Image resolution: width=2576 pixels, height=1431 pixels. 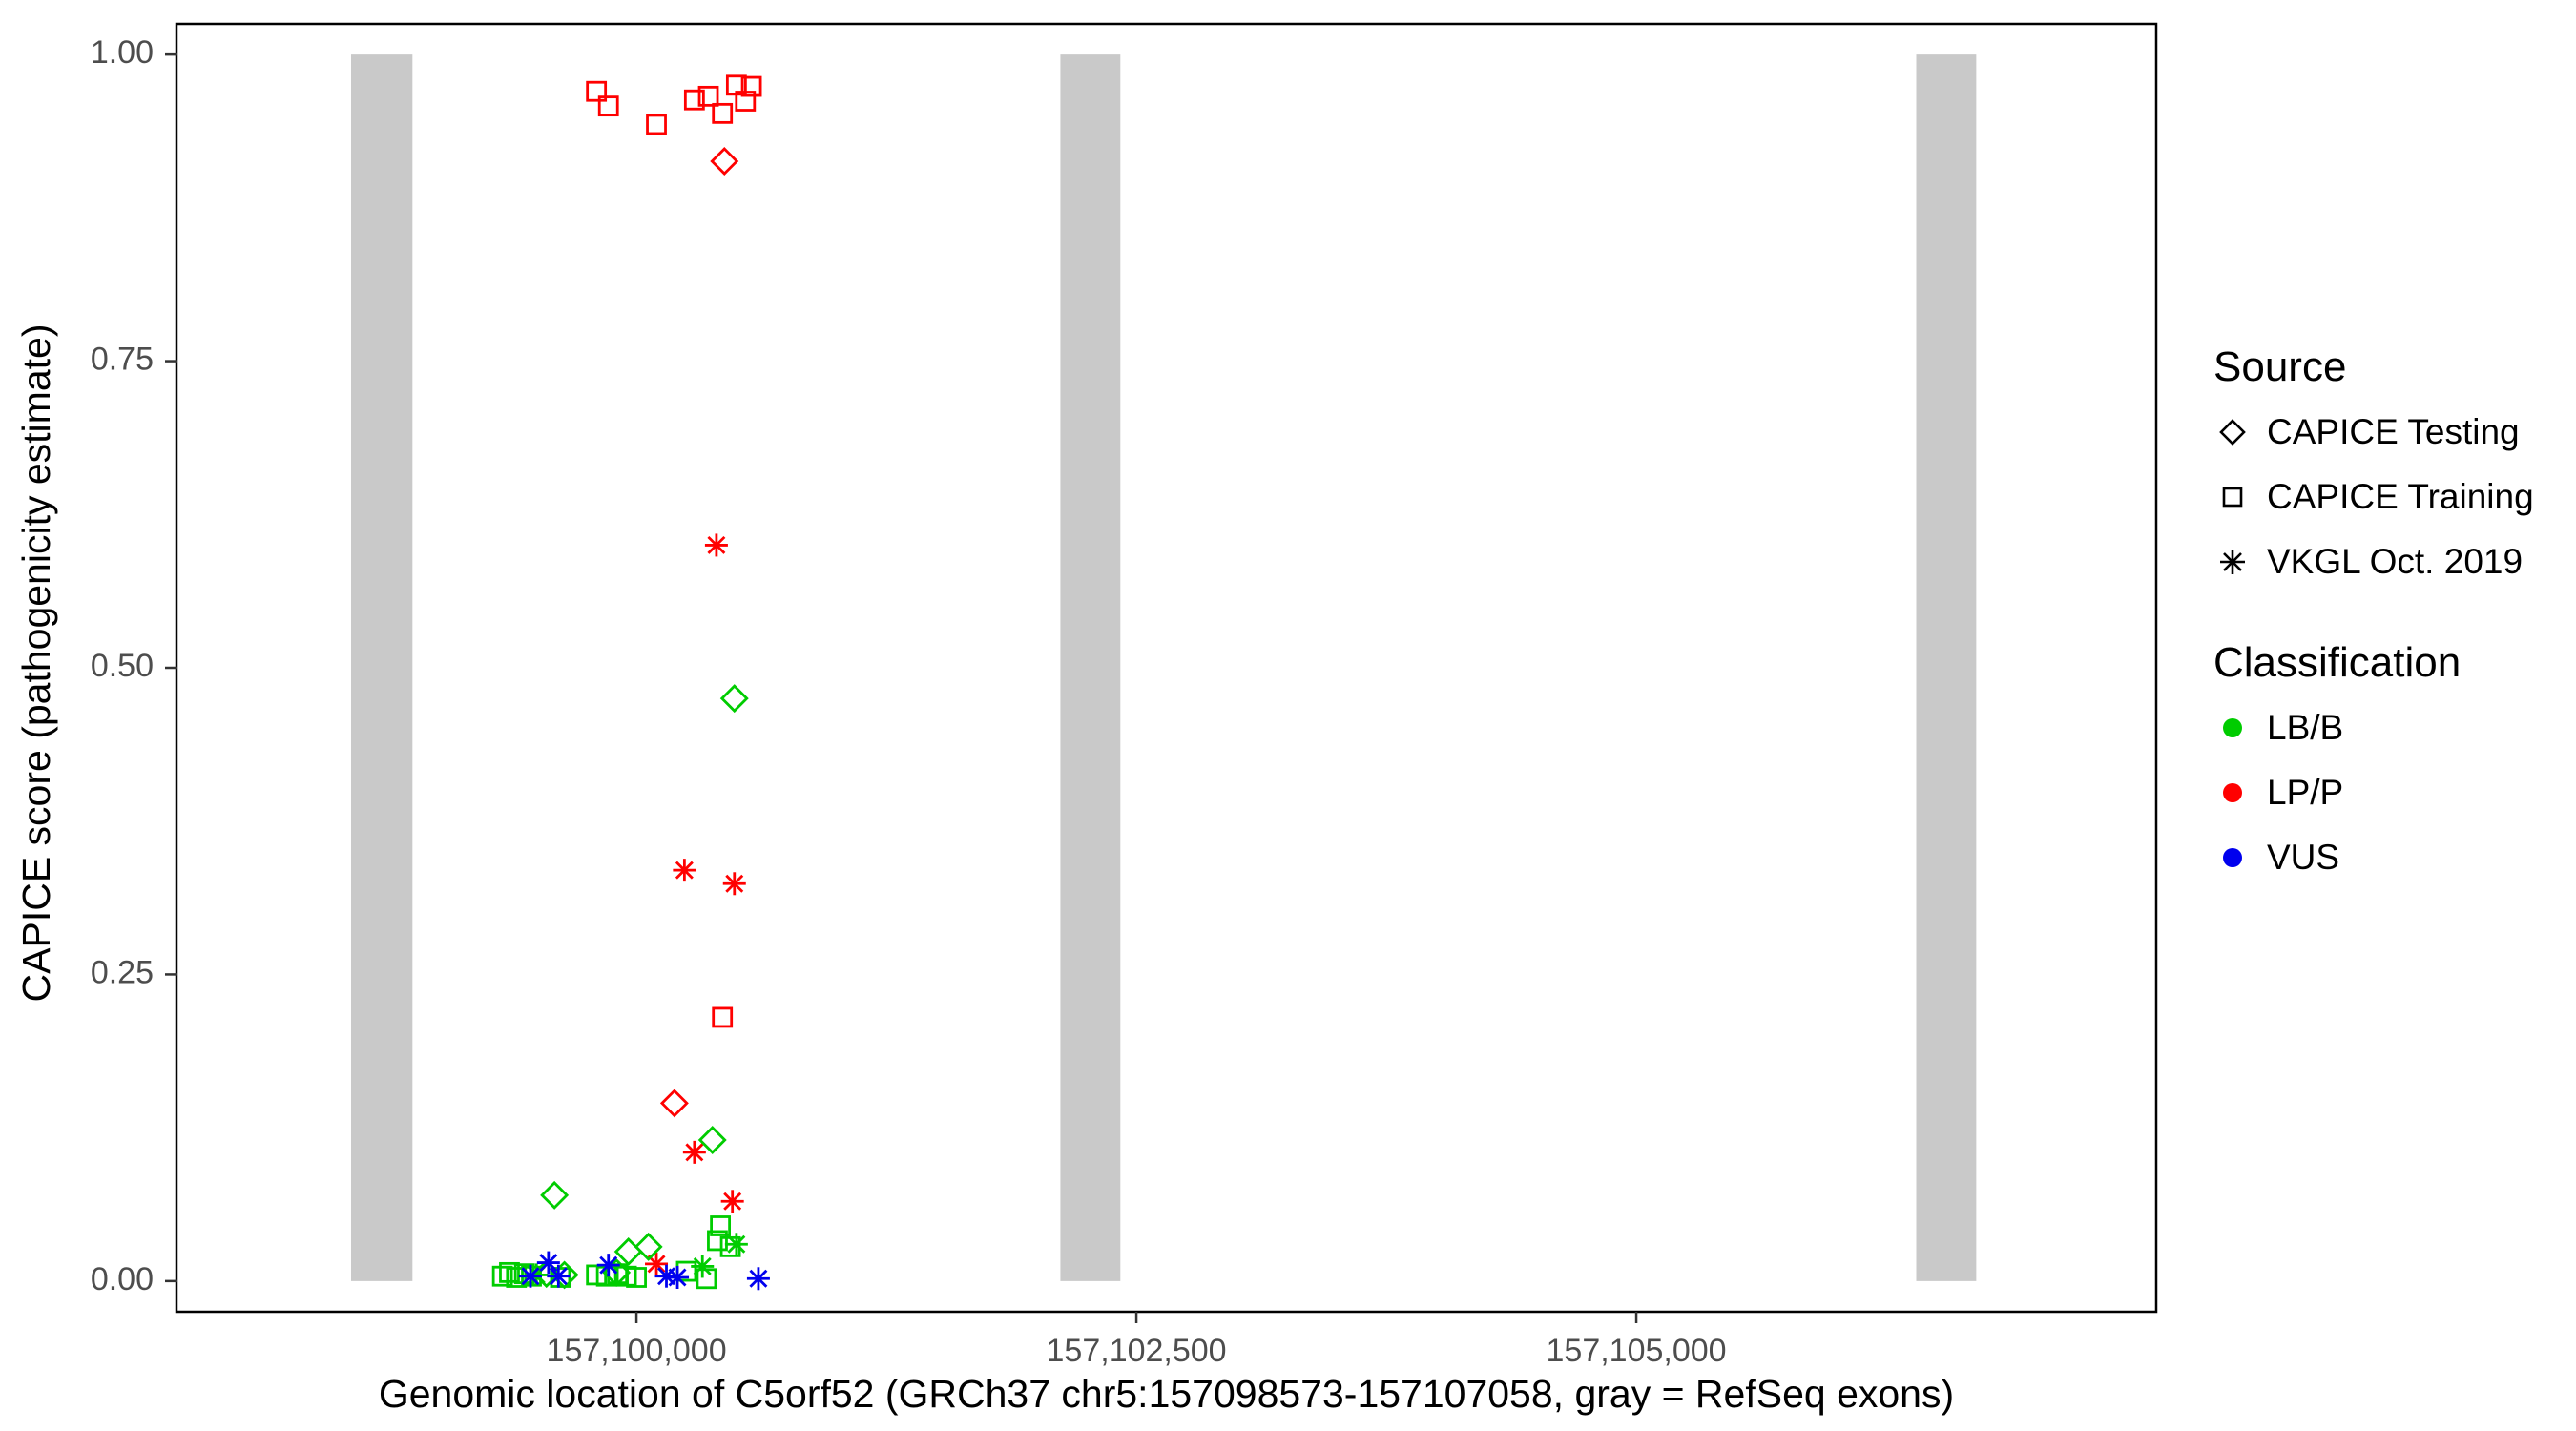 I want to click on legend-item-label: VUS, so click(x=2303, y=857).